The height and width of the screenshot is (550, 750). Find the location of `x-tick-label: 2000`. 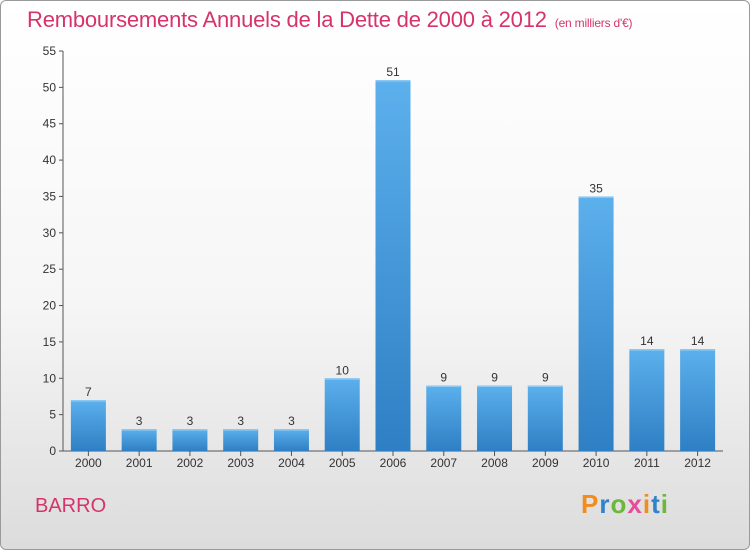

x-tick-label: 2000 is located at coordinates (88, 463).